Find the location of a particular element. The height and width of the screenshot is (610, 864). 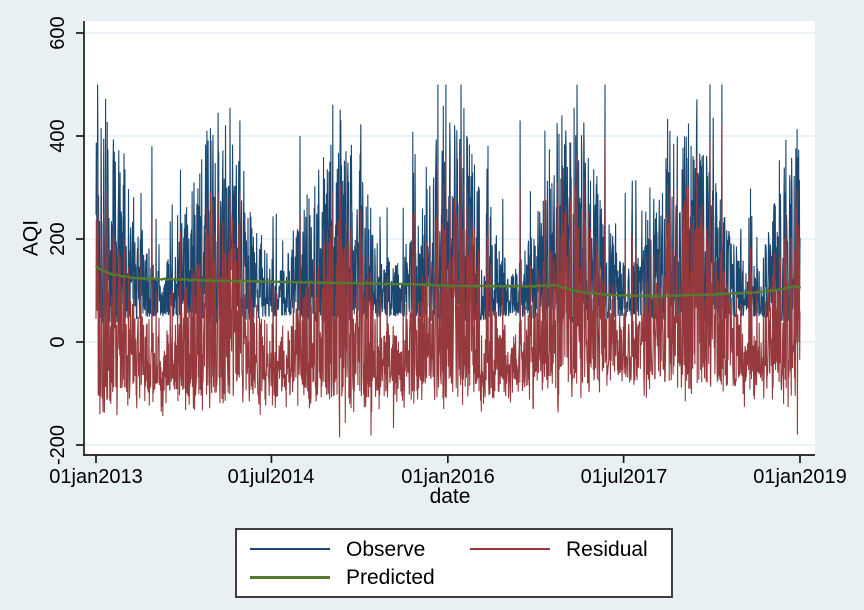

y-tick-label-0: 0 is located at coordinates (58, 342).